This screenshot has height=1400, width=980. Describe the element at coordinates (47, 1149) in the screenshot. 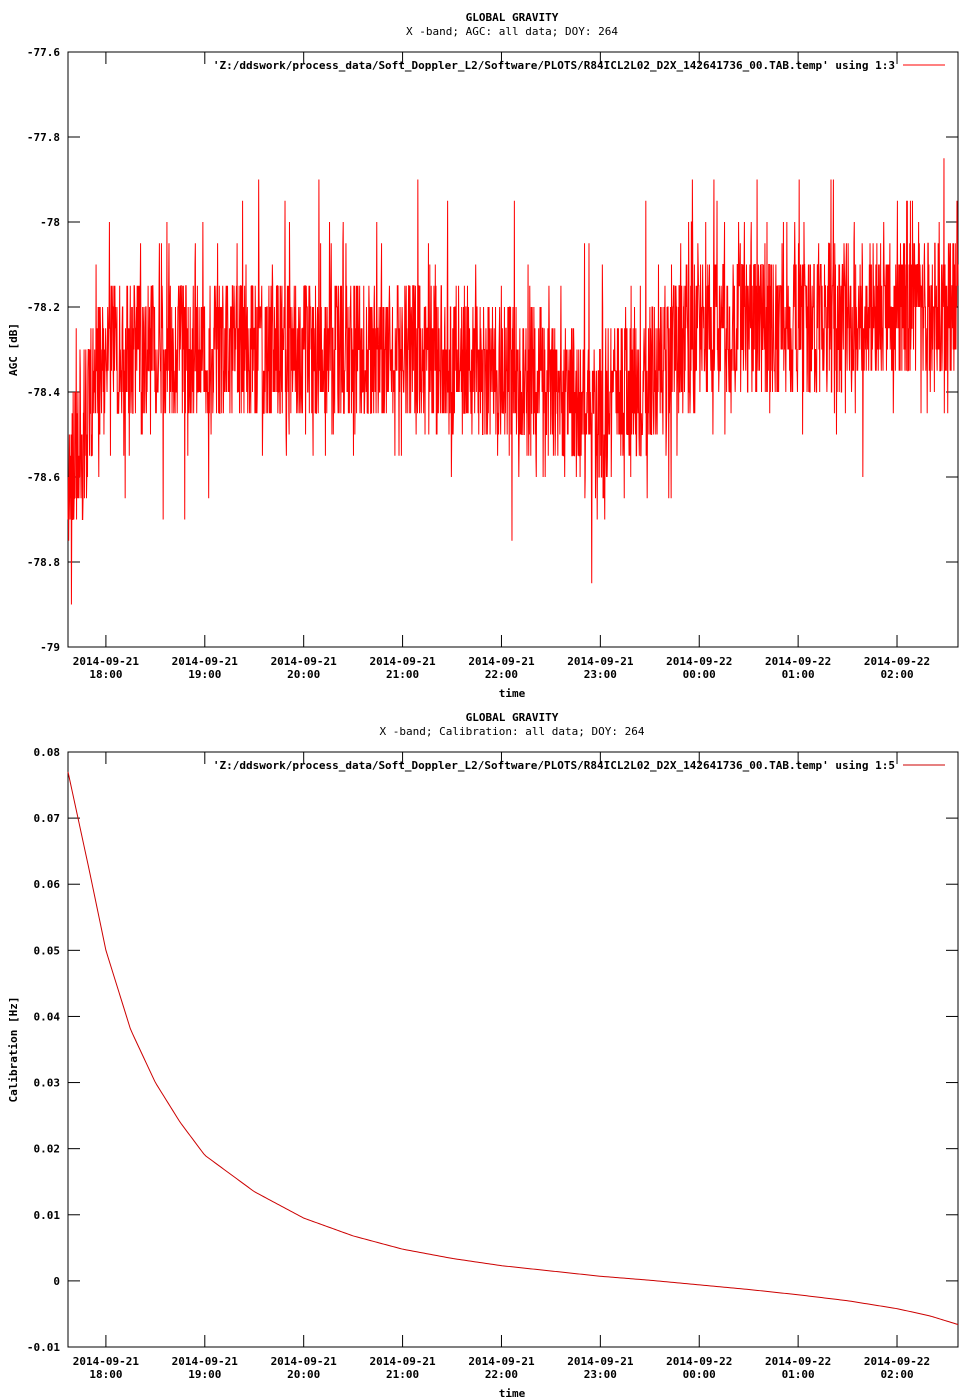

I see `y-tick-label: 0.02` at that location.